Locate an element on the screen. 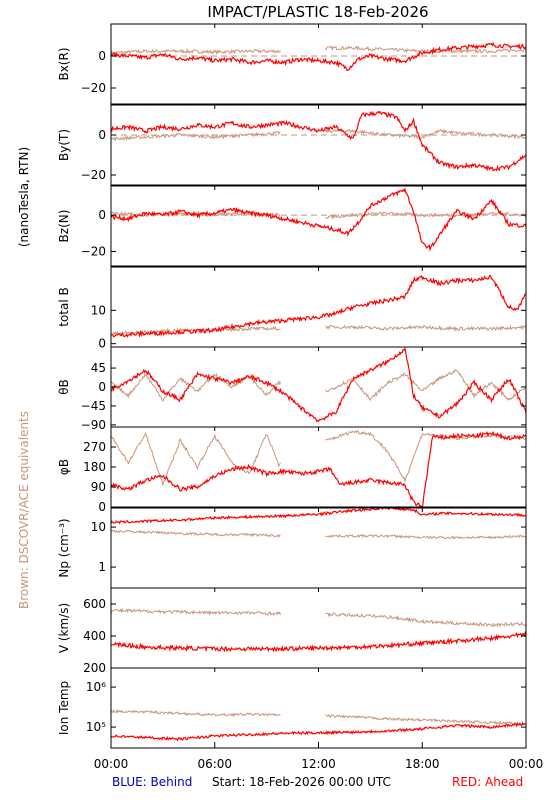 This screenshot has width=550, height=800. panel-7-series-ahead is located at coordinates (318, 516).